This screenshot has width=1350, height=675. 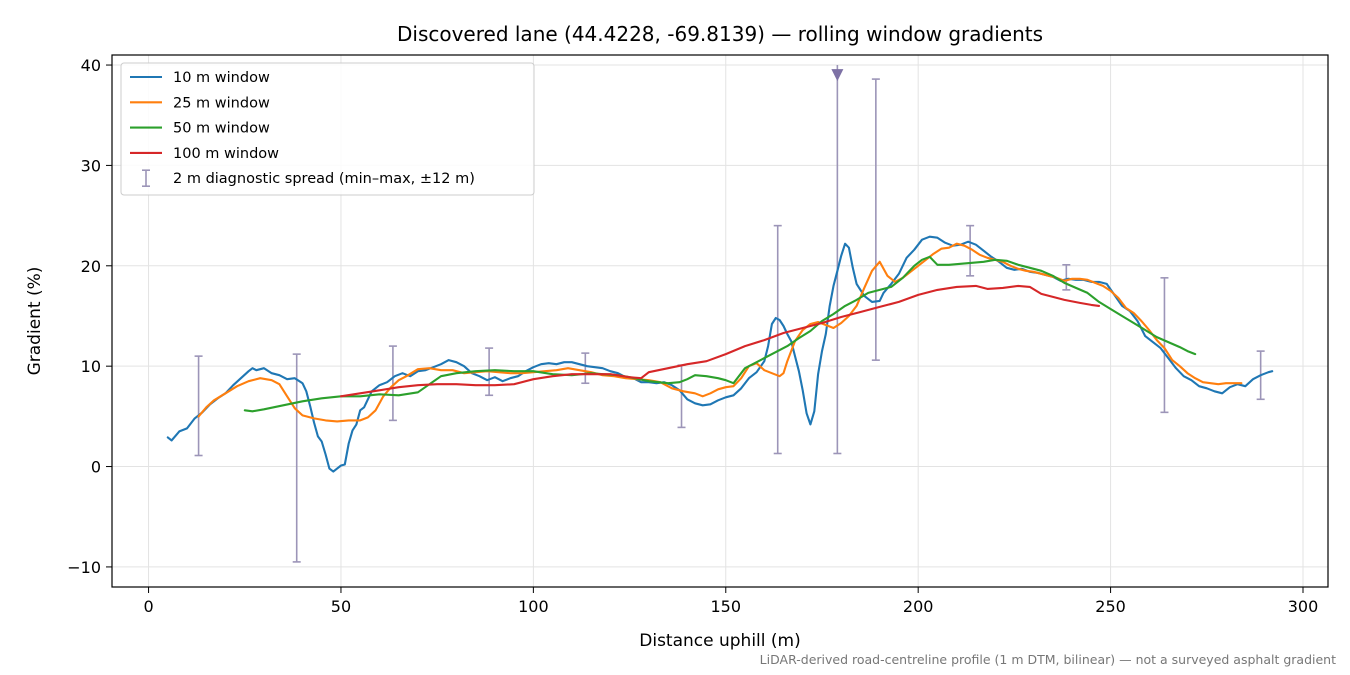 What do you see at coordinates (837, 75) in the screenshot?
I see `clipped-value-marker` at bounding box center [837, 75].